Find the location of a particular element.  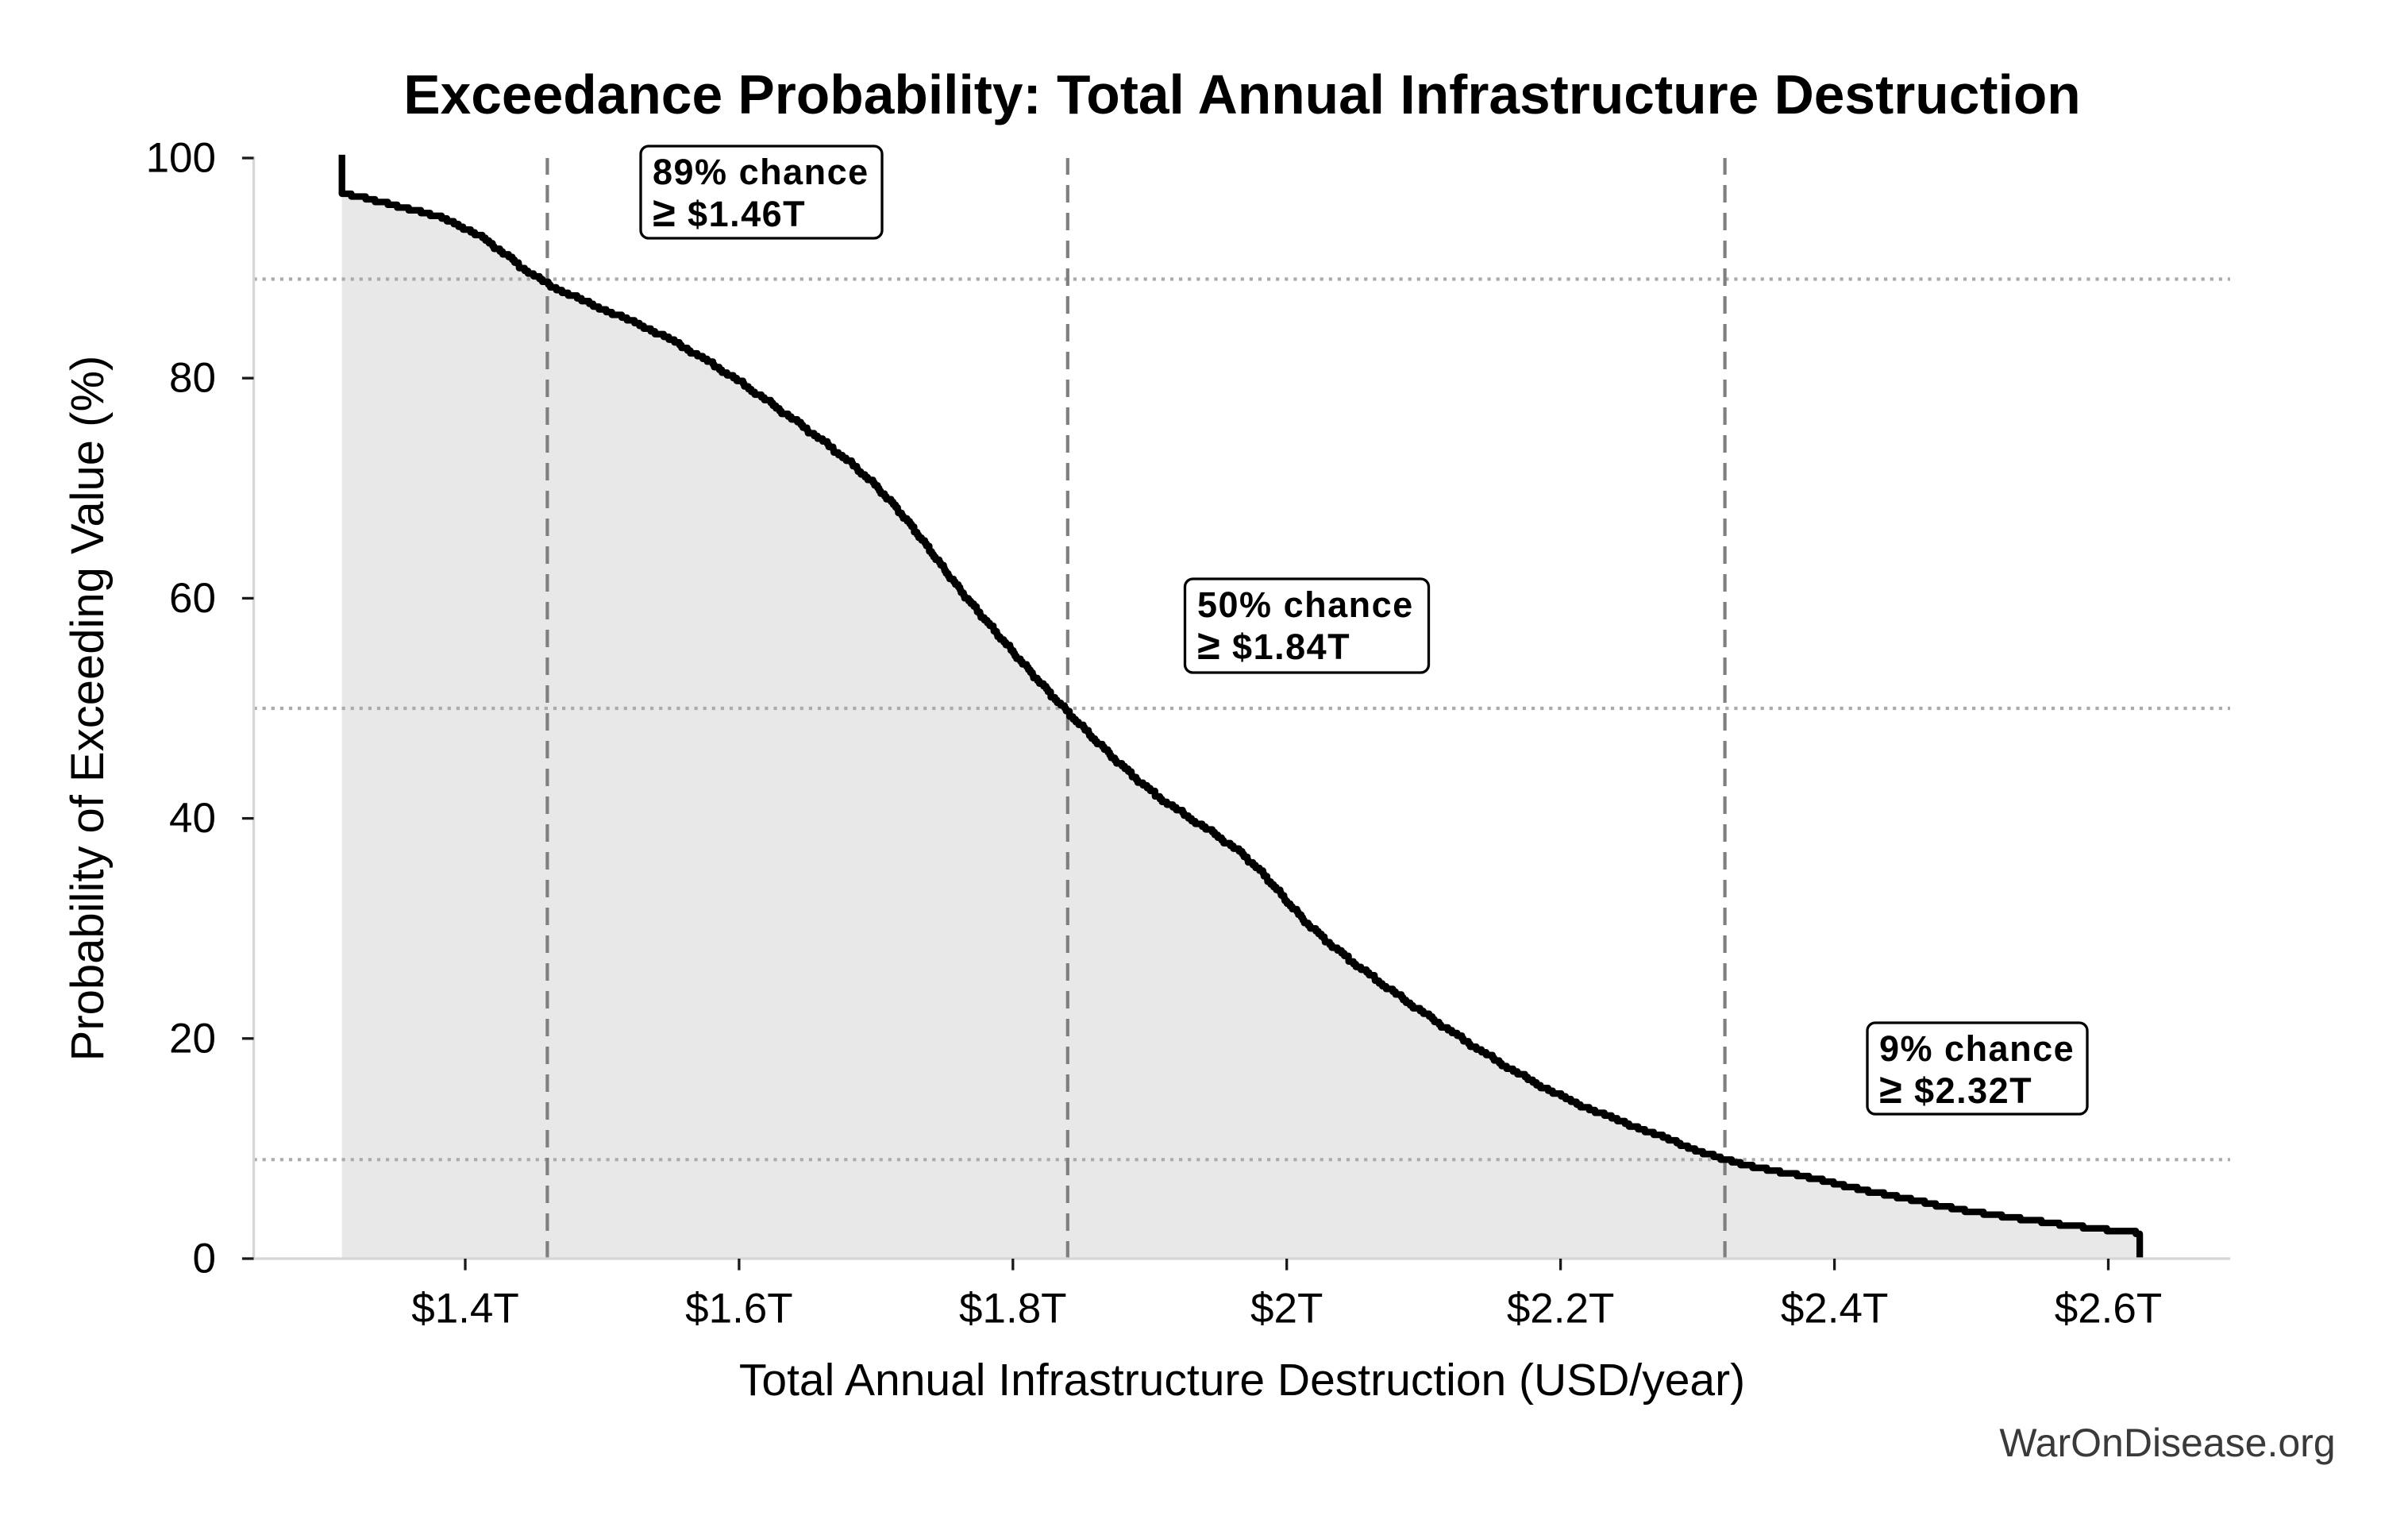

svg-text: $1.8T is located at coordinates (1013, 1309).